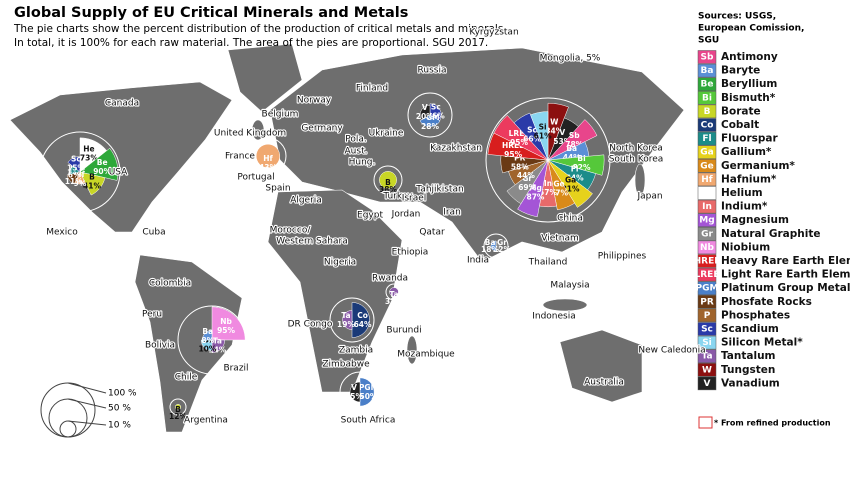 The width and height of the screenshot is (850, 477). What do you see at coordinates (785, 288) in the screenshot?
I see `legend-name: Platinum Group Metals` at bounding box center [785, 288].